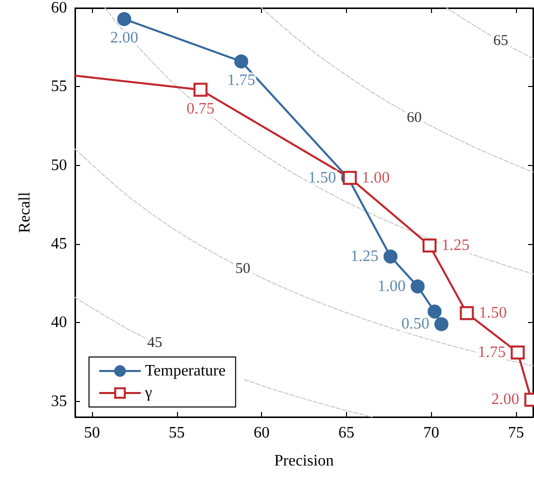  What do you see at coordinates (200, 109) in the screenshot?
I see `annotation: 0.75` at bounding box center [200, 109].